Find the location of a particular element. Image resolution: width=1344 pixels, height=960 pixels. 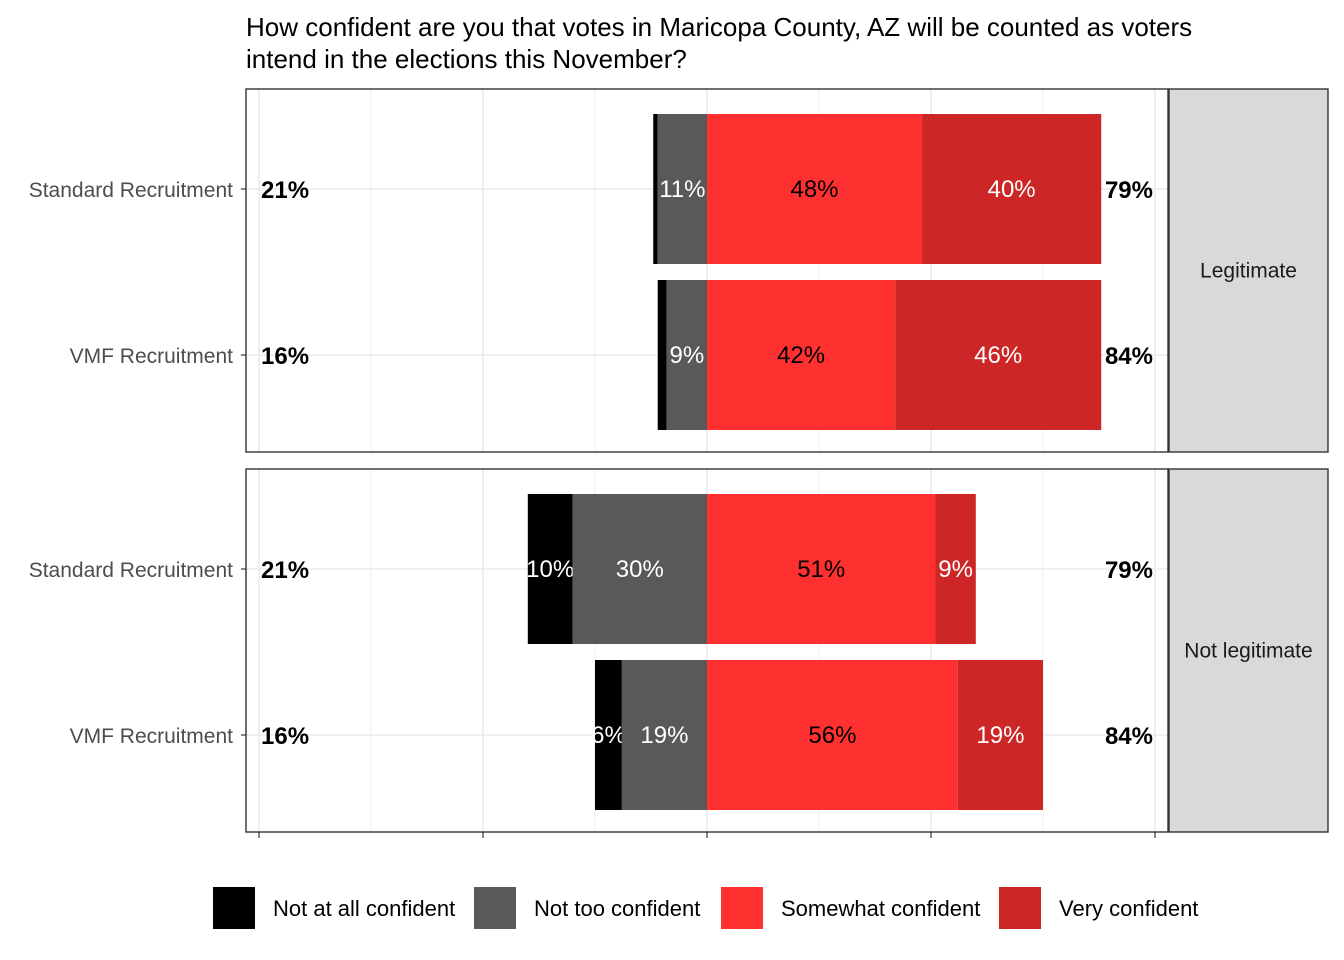

legend-item-not-too-confident: Not too confident is located at coordinates (587, 908).